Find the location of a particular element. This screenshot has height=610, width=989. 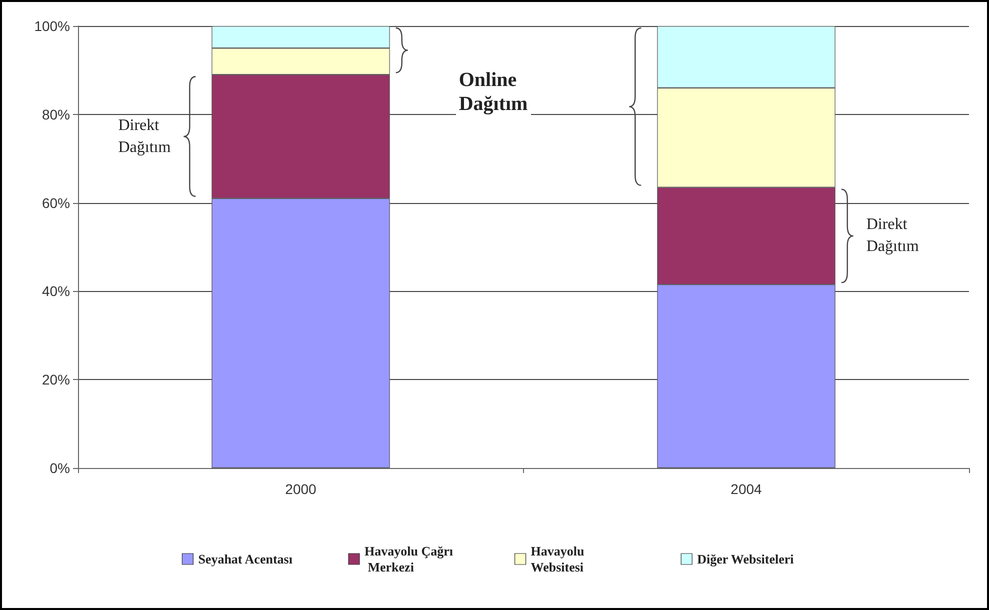

annotation: Online Dağıtım is located at coordinates (493, 92).